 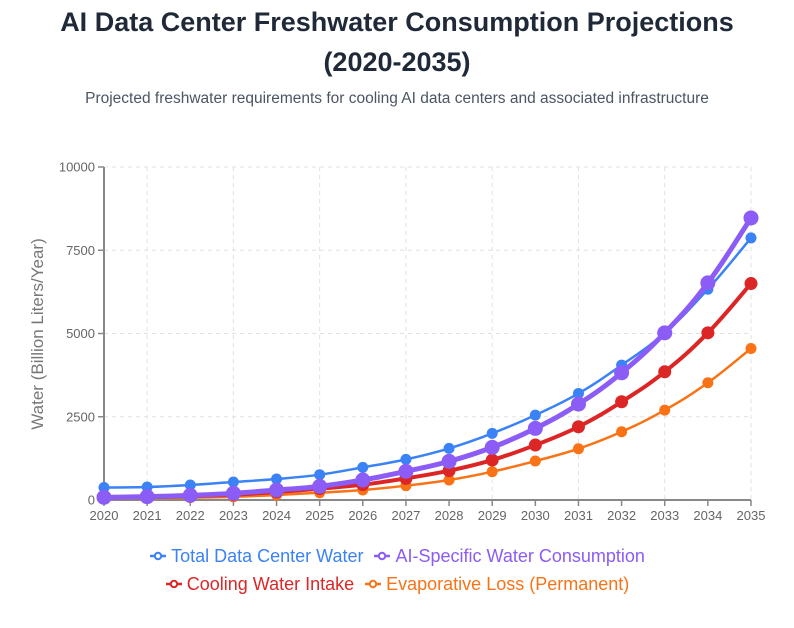 I want to click on x-tick-label: 2026, so click(x=362, y=515).